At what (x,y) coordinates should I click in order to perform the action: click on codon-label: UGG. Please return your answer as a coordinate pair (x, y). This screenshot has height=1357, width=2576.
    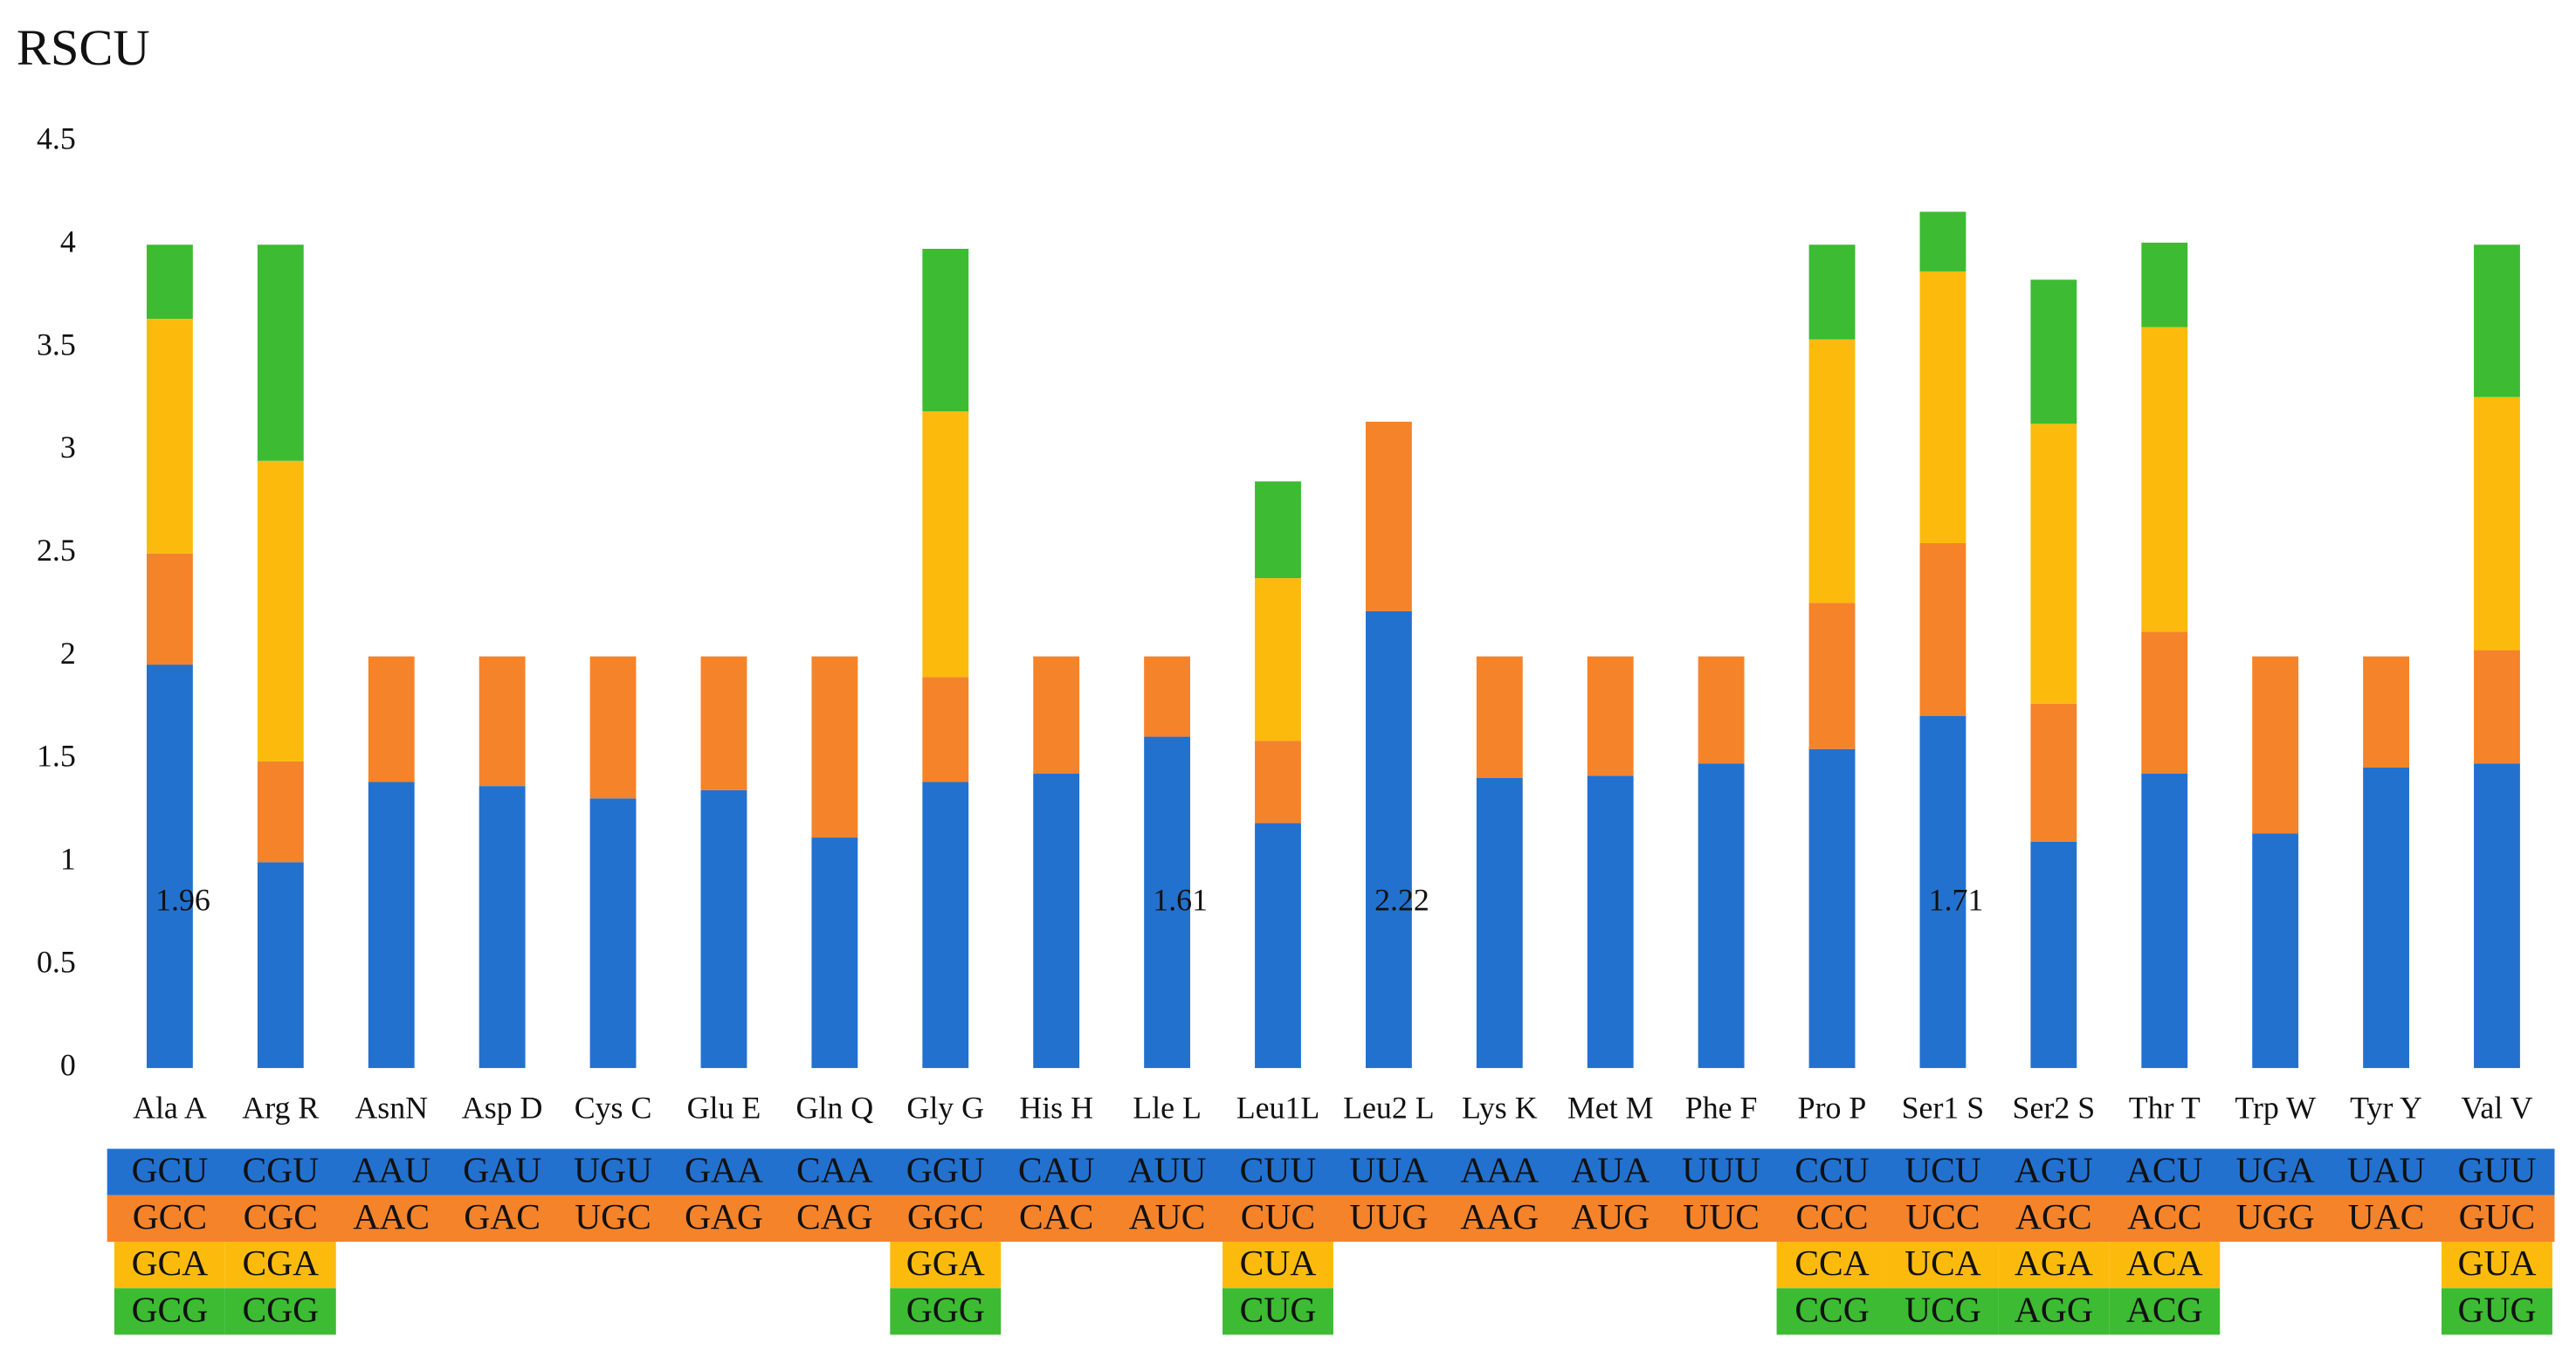
    Looking at the image, I should click on (2275, 1216).